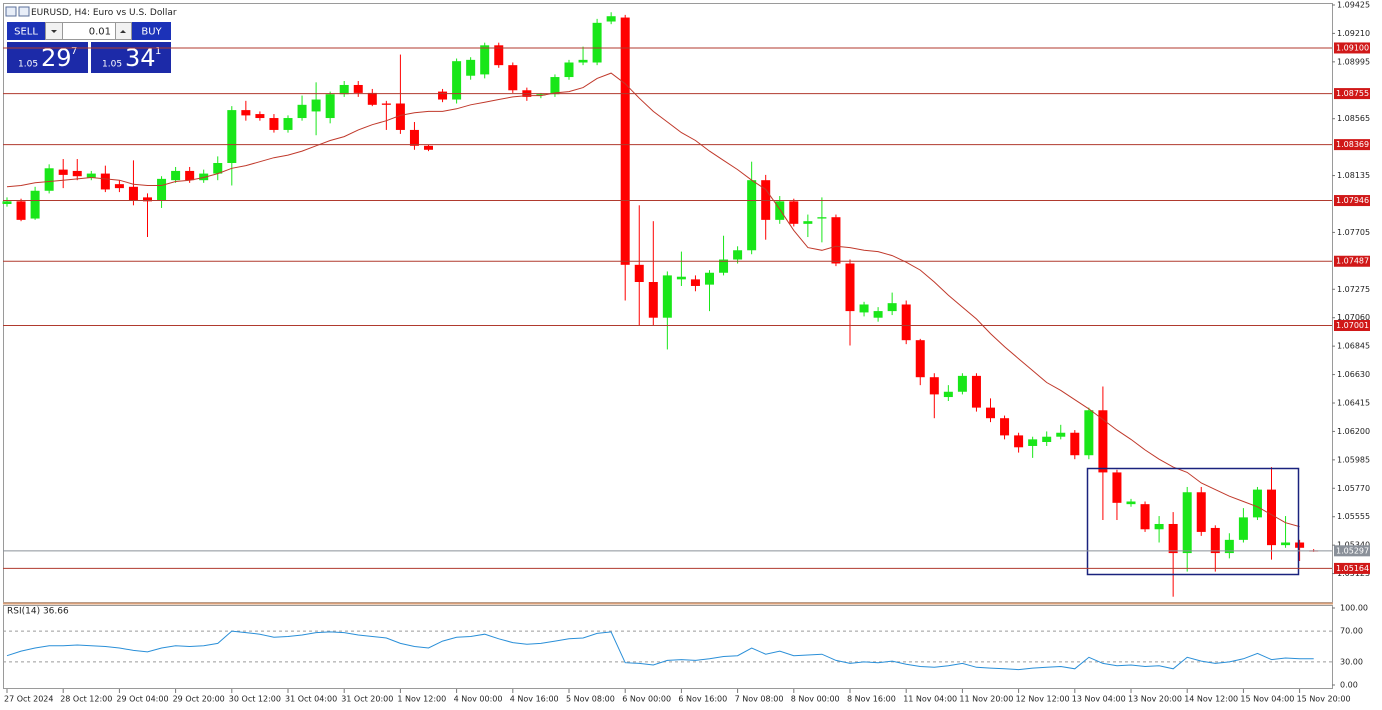  I want to click on chart-title: EURUSD, H4: Euro vs U.S. Dollar, so click(104, 13).